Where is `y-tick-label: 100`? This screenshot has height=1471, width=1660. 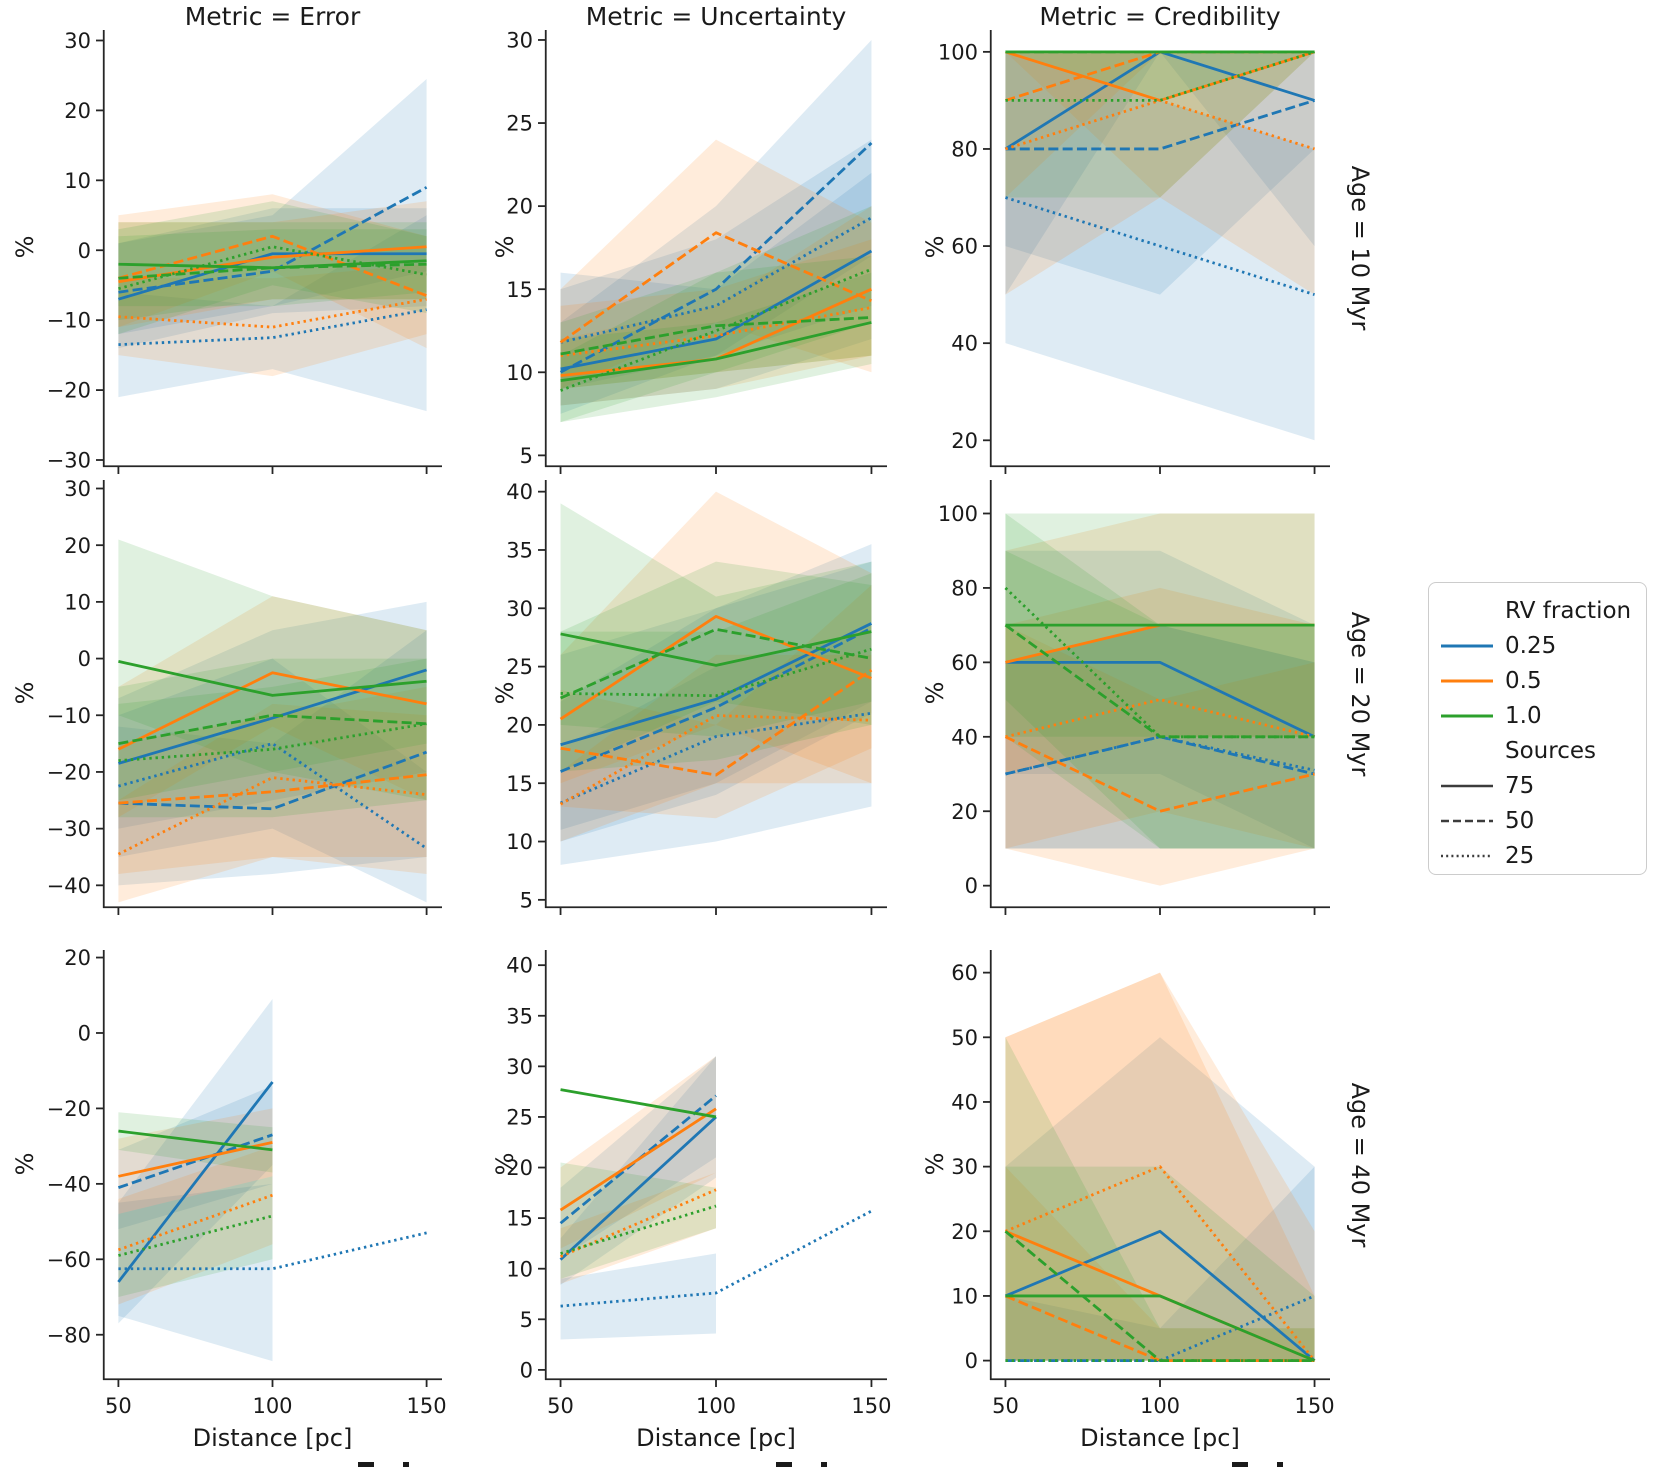
y-tick-label: 100 is located at coordinates (958, 514).